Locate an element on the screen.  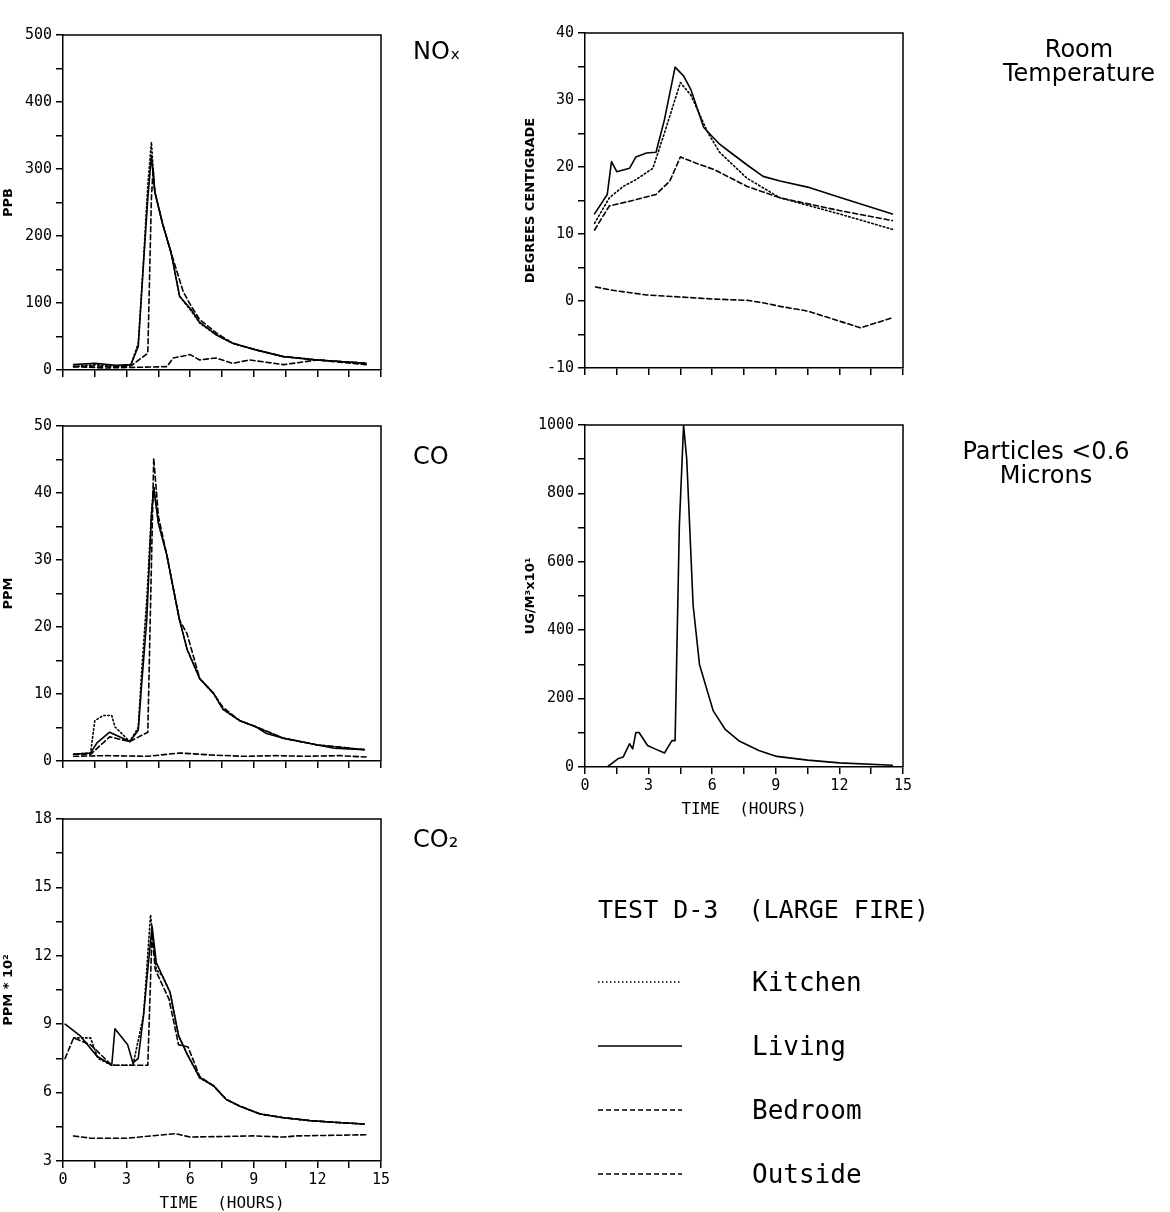
legend-title: TEST D-3 (LARGE FIRE) is located at coordinates (764, 909).